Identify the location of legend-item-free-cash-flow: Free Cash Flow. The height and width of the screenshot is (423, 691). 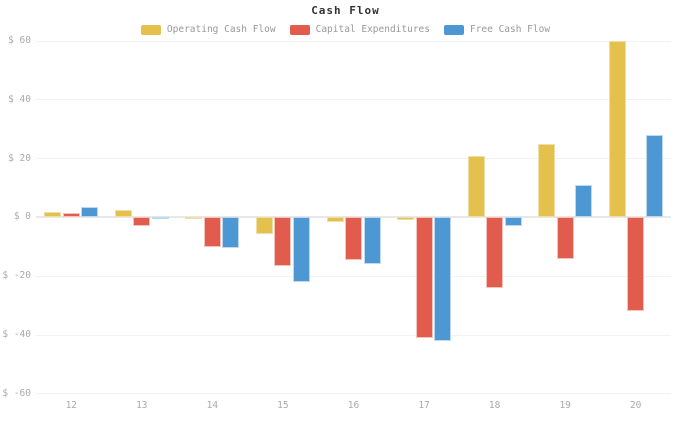
(497, 29).